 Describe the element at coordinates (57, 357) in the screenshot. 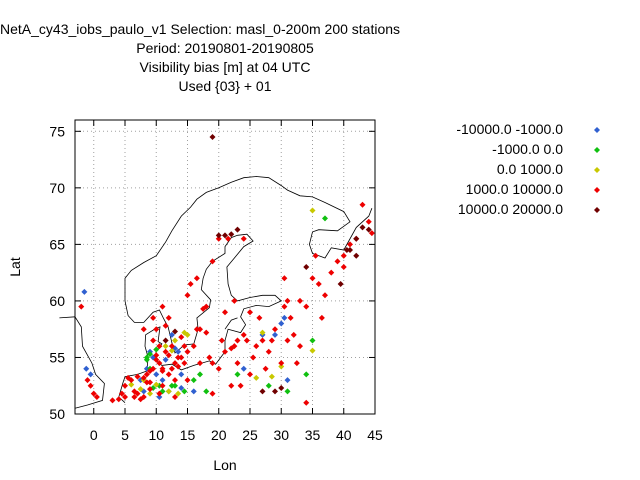

I see `y-tick-label: 55` at that location.